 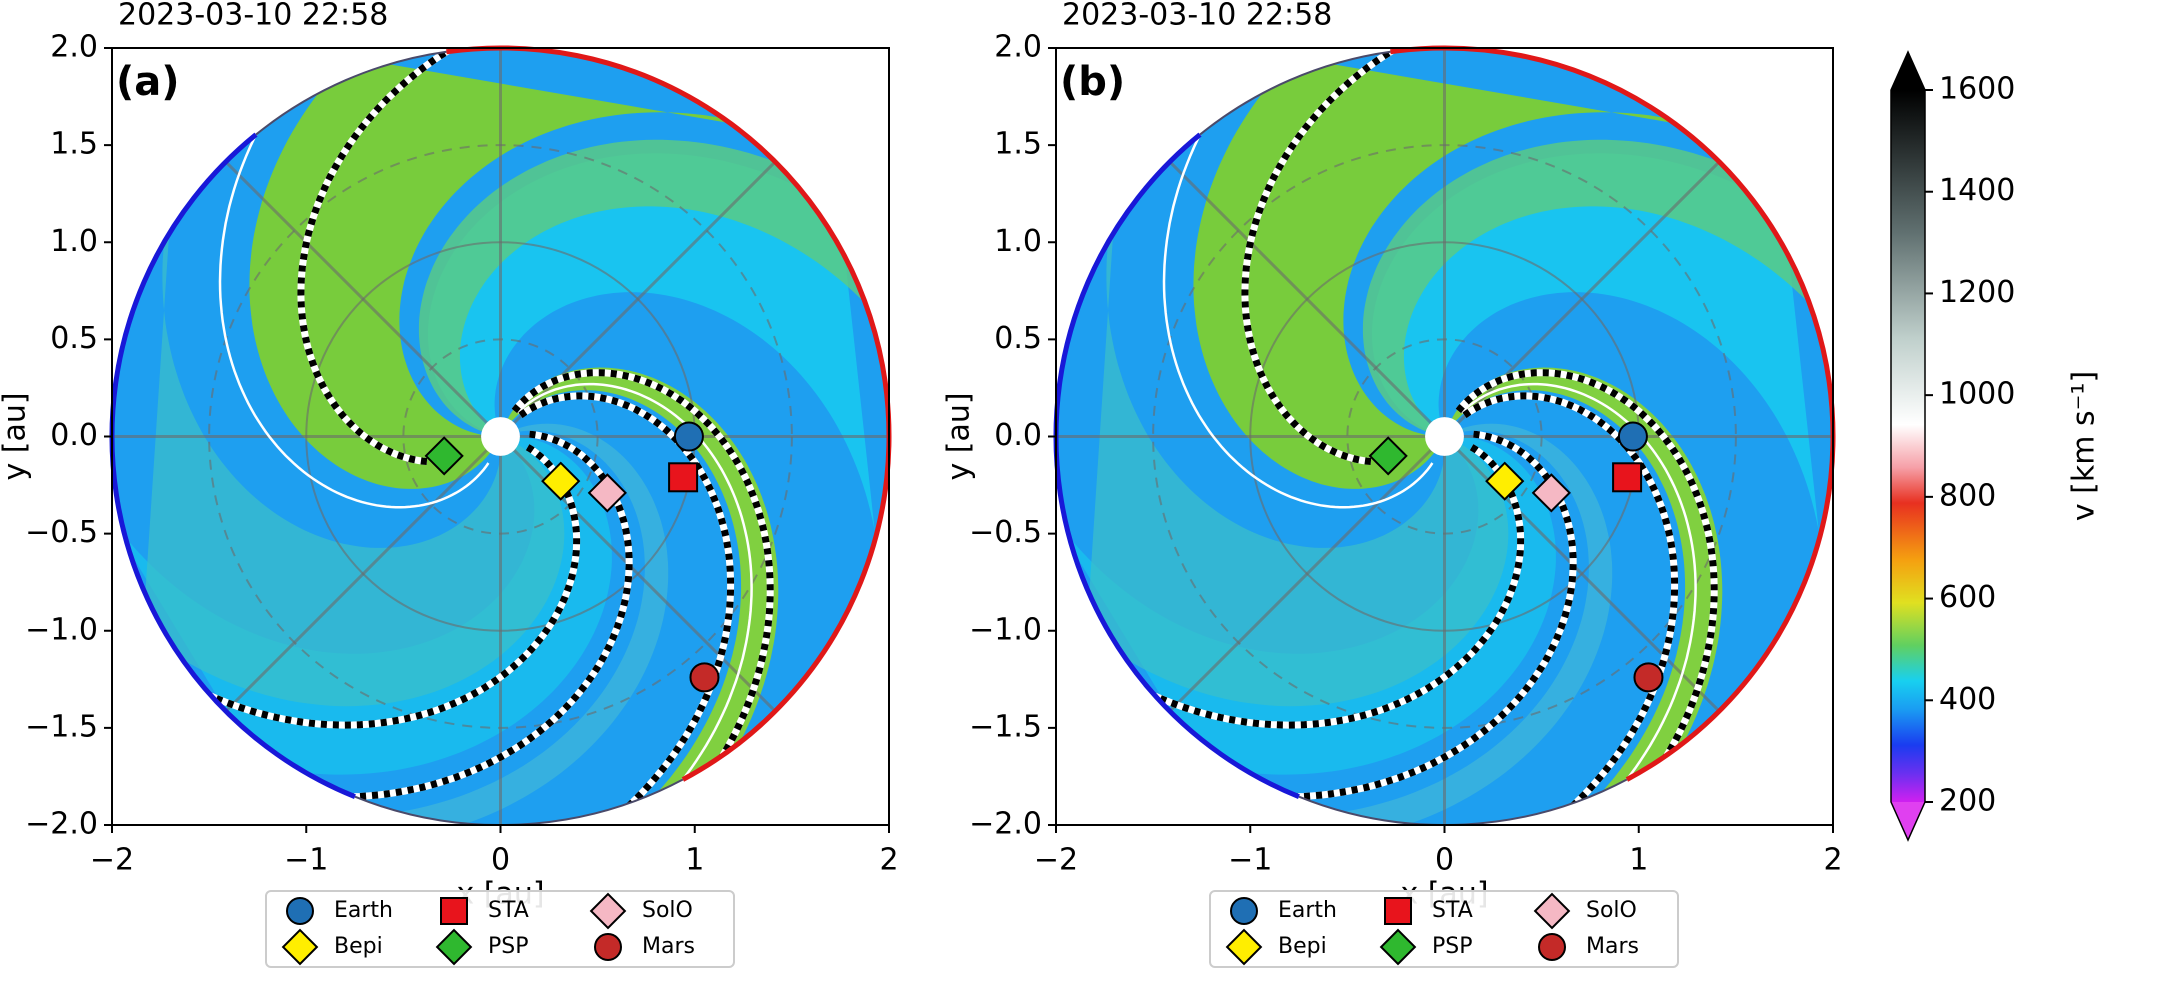 I want to click on colorbar-tick-label: 400, so click(x=1967, y=699).